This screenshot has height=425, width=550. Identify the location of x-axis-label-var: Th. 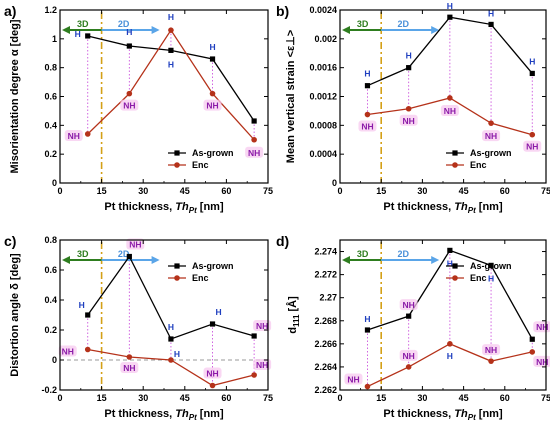
(461, 414).